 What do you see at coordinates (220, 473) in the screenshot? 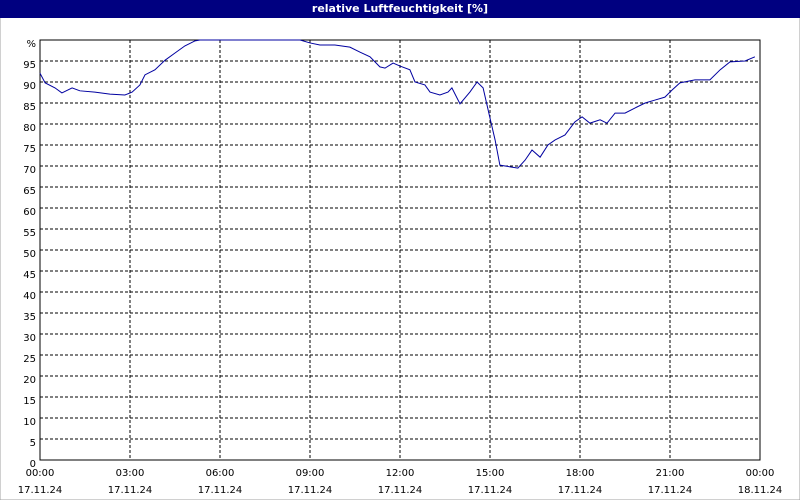
I see `x-tick-label: 06:00` at bounding box center [220, 473].